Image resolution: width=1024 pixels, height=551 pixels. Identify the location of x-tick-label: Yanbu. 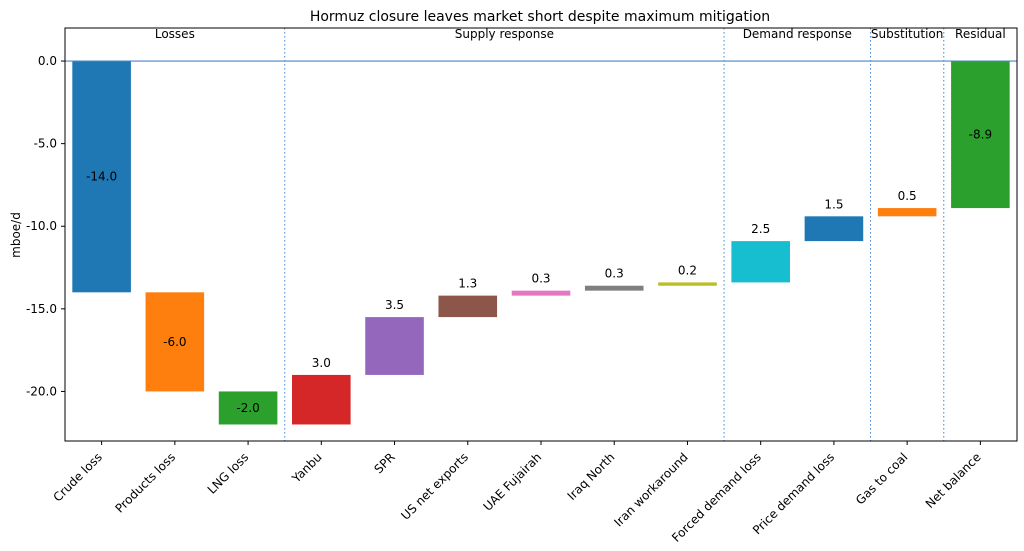
(307, 468).